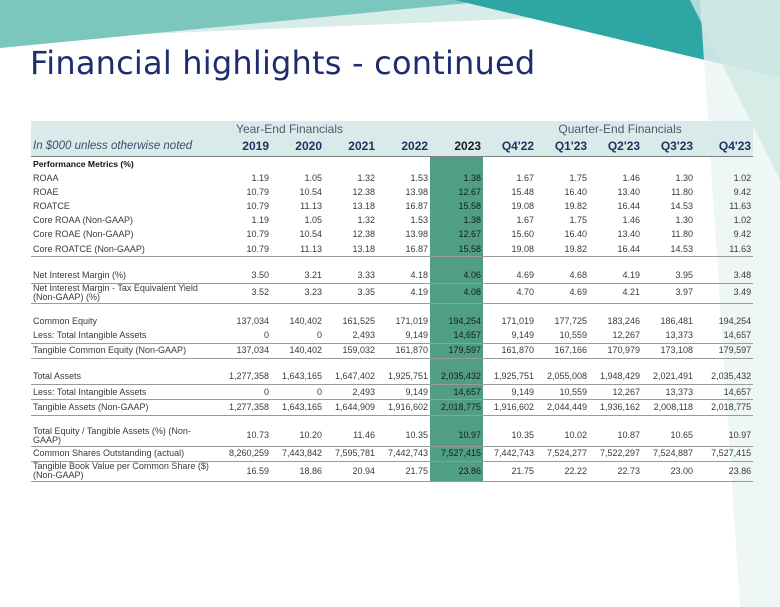  What do you see at coordinates (244, 454) in the screenshot?
I see `table-cell: 8,260,259` at bounding box center [244, 454].